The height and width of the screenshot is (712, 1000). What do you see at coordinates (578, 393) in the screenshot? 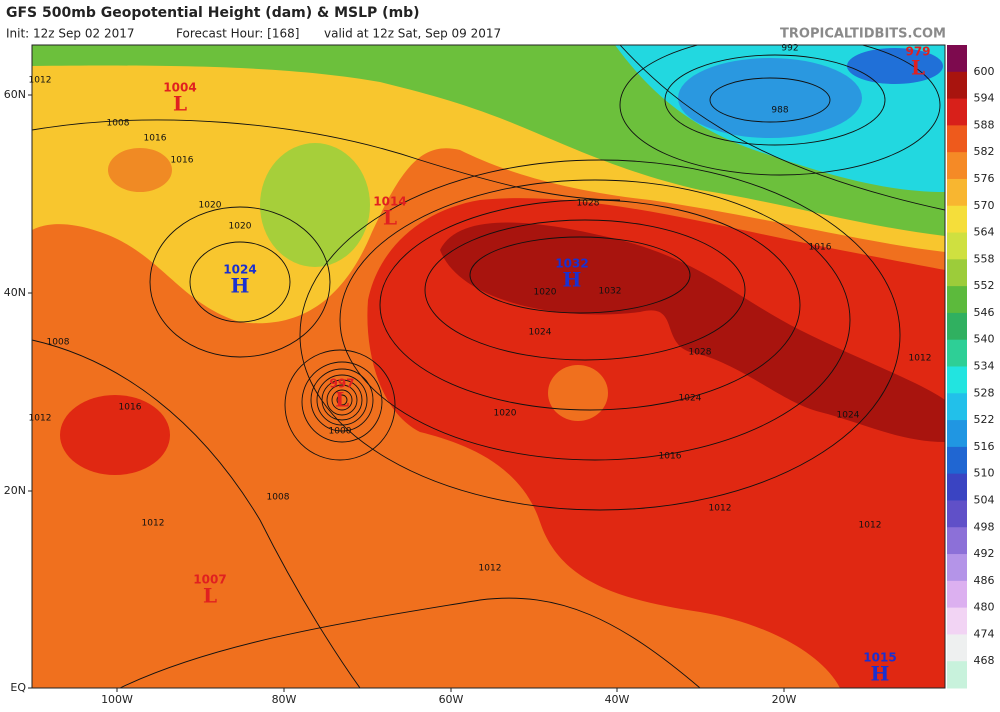
I see `orange-hole` at bounding box center [578, 393].